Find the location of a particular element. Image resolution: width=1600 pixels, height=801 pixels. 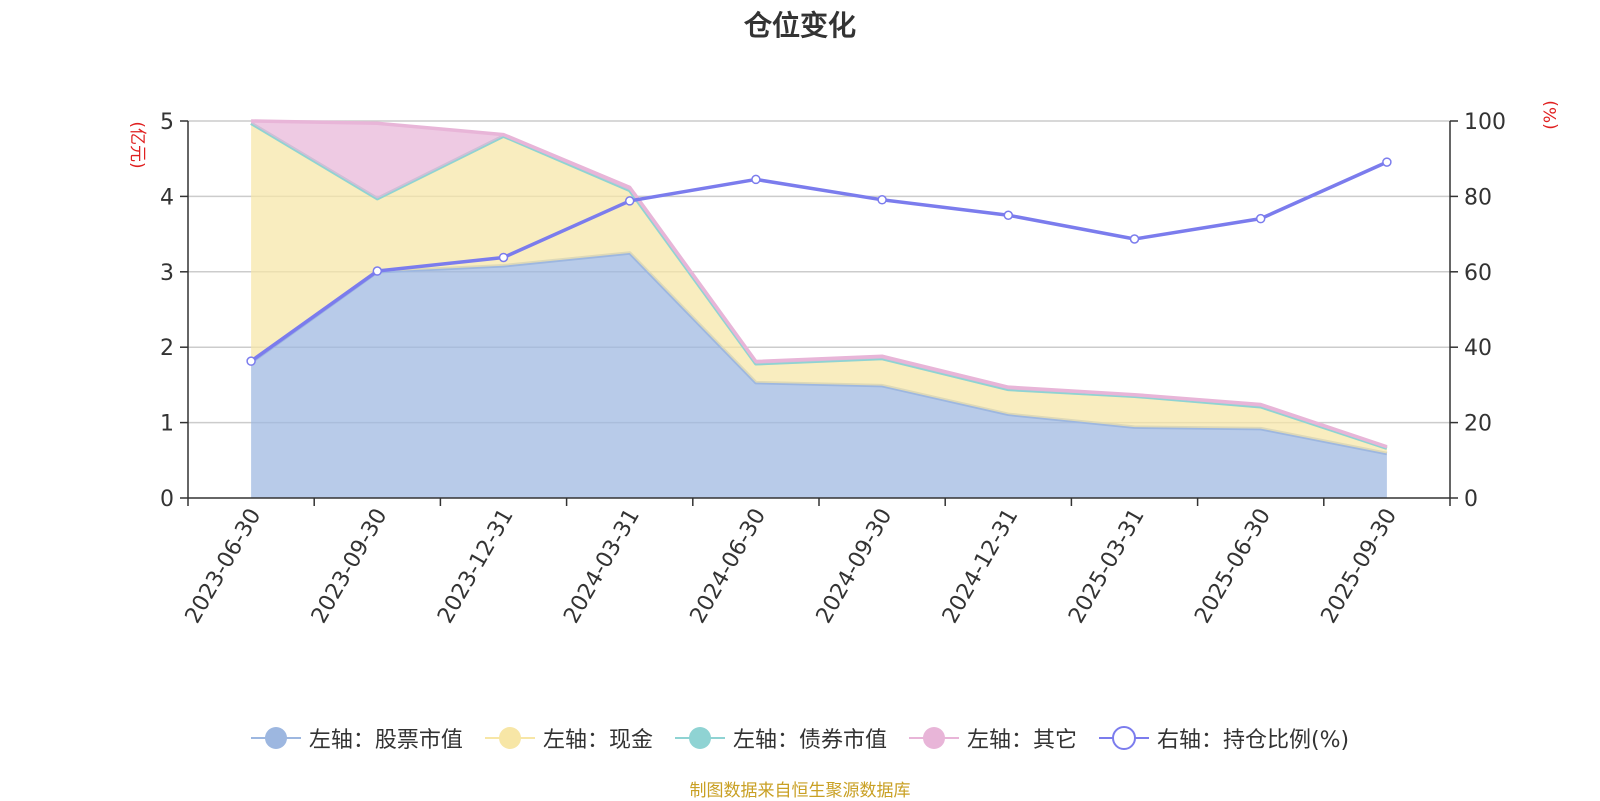

x-axis-tick-label: 2023-09-30 is located at coordinates (350, 566).